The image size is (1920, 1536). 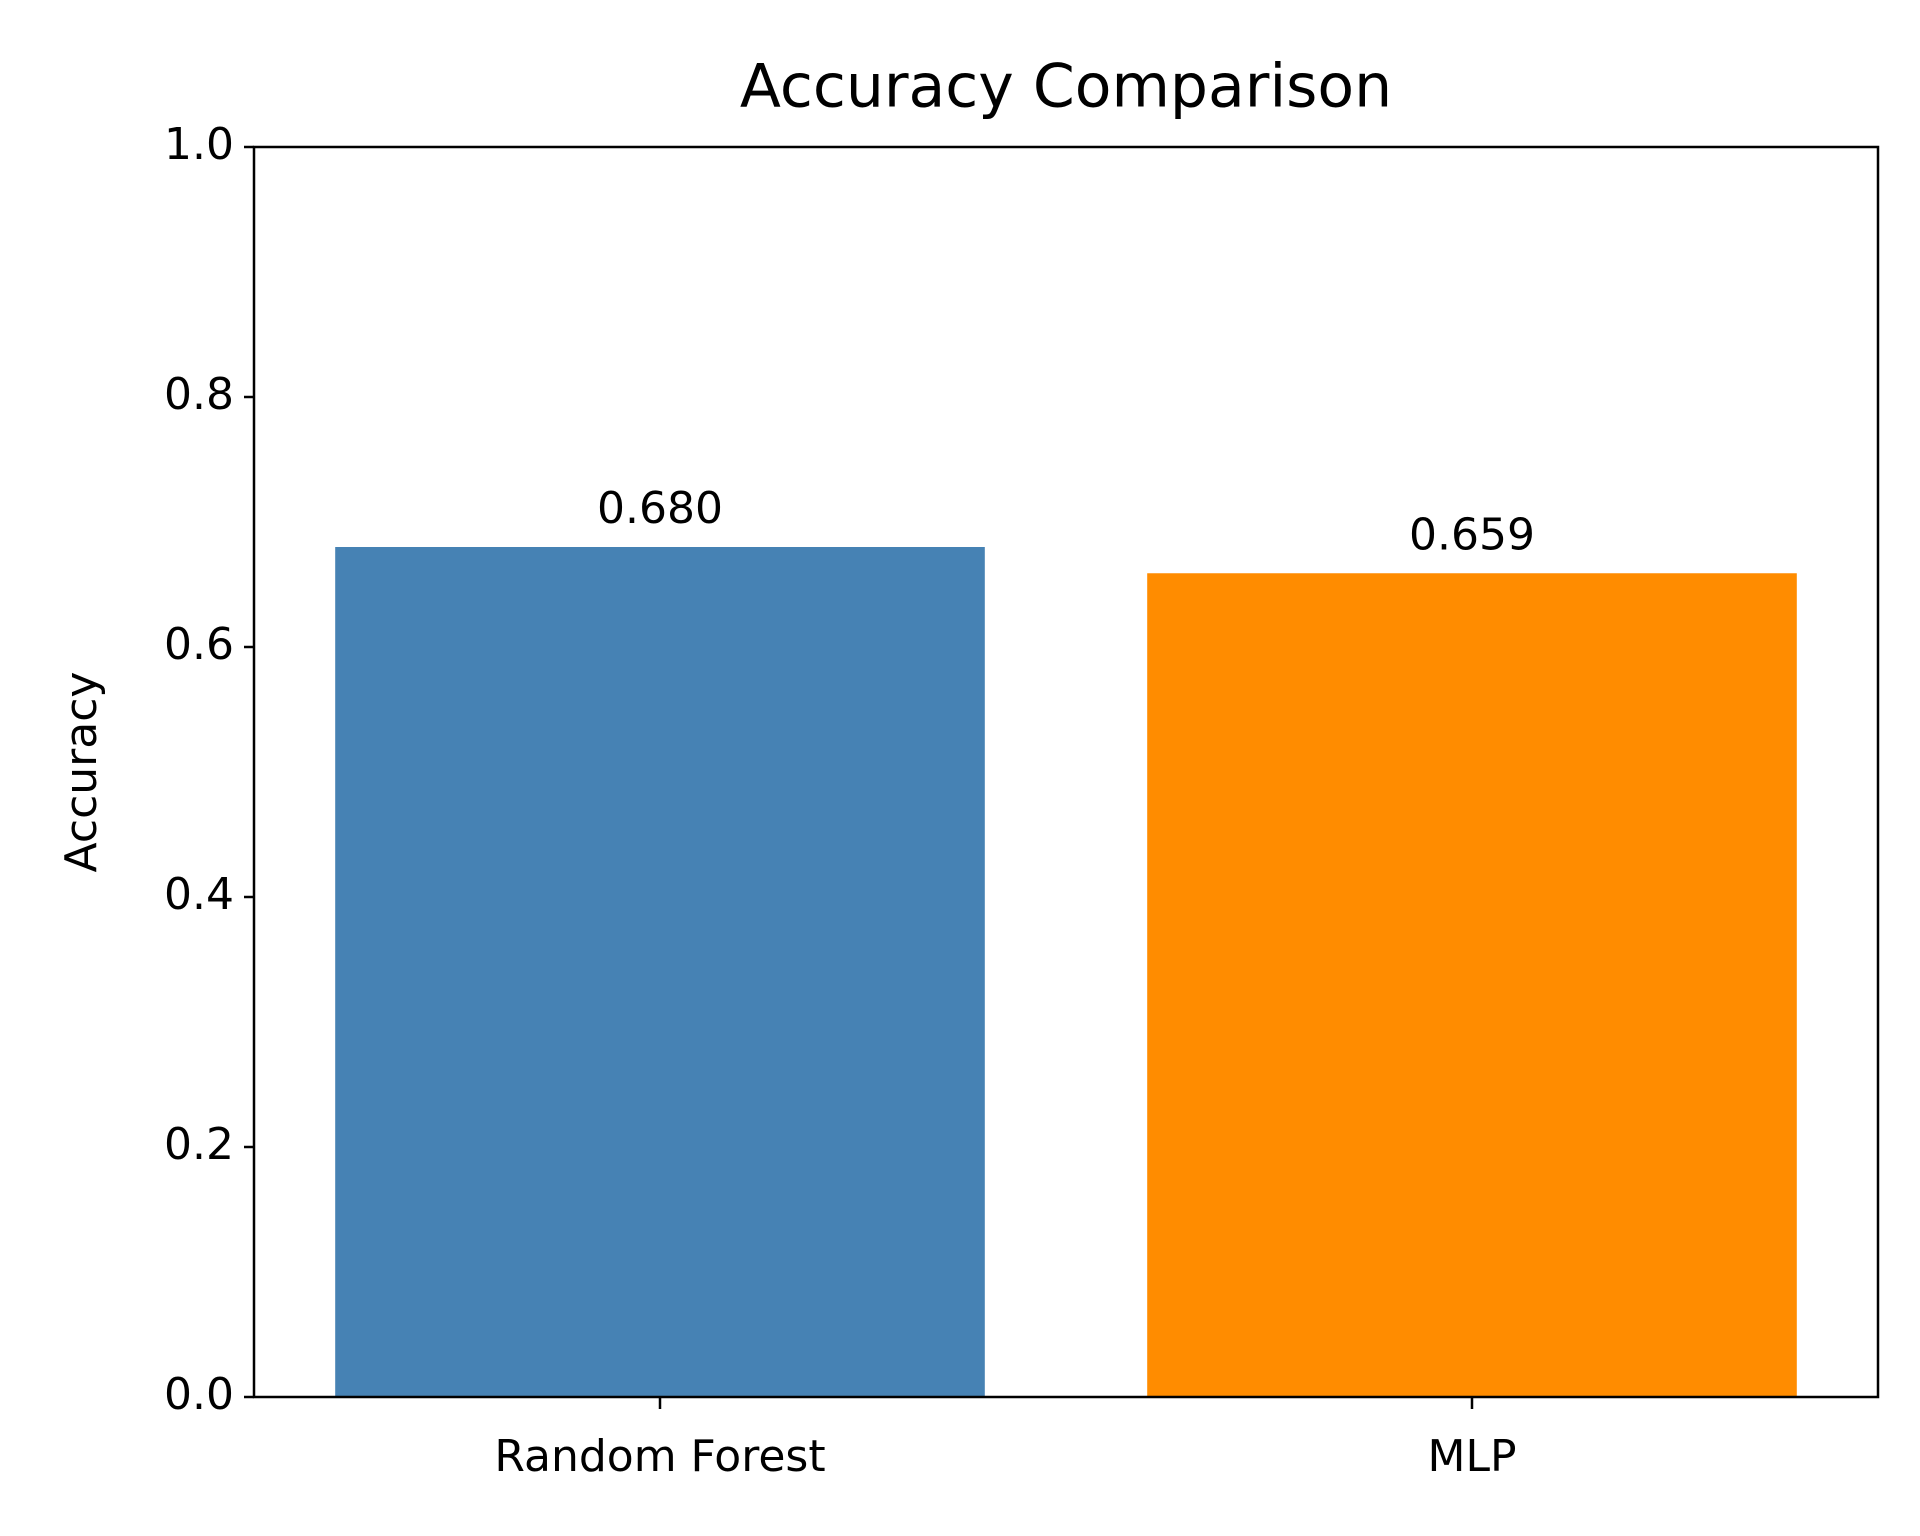 I want to click on chart-title: Accuracy Comparison, so click(x=1066, y=87).